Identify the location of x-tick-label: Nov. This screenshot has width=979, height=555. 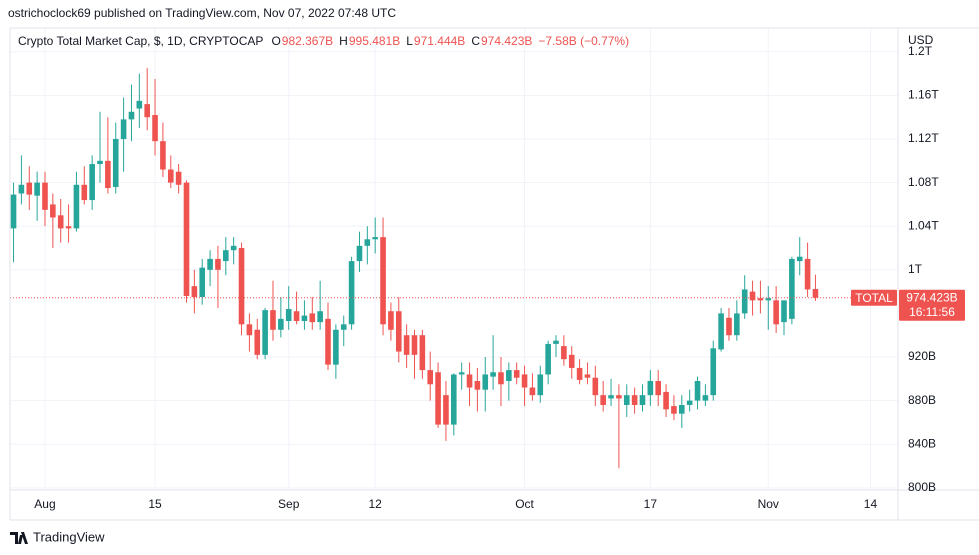
(768, 504).